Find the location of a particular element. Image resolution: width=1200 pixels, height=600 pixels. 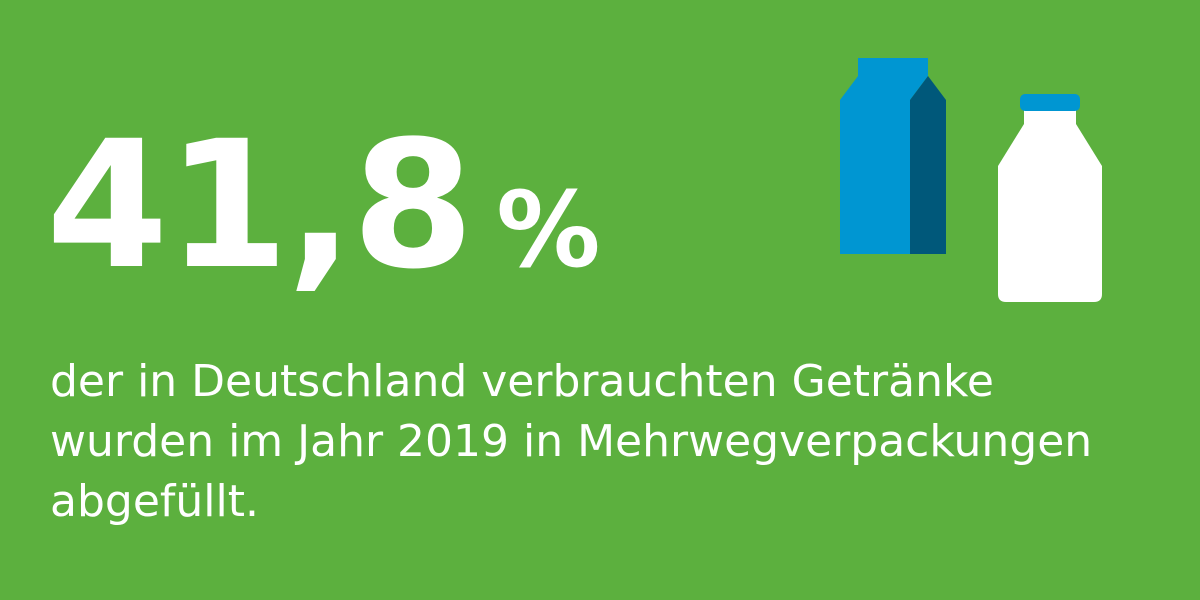

bottle-cap is located at coordinates (1050, 102).